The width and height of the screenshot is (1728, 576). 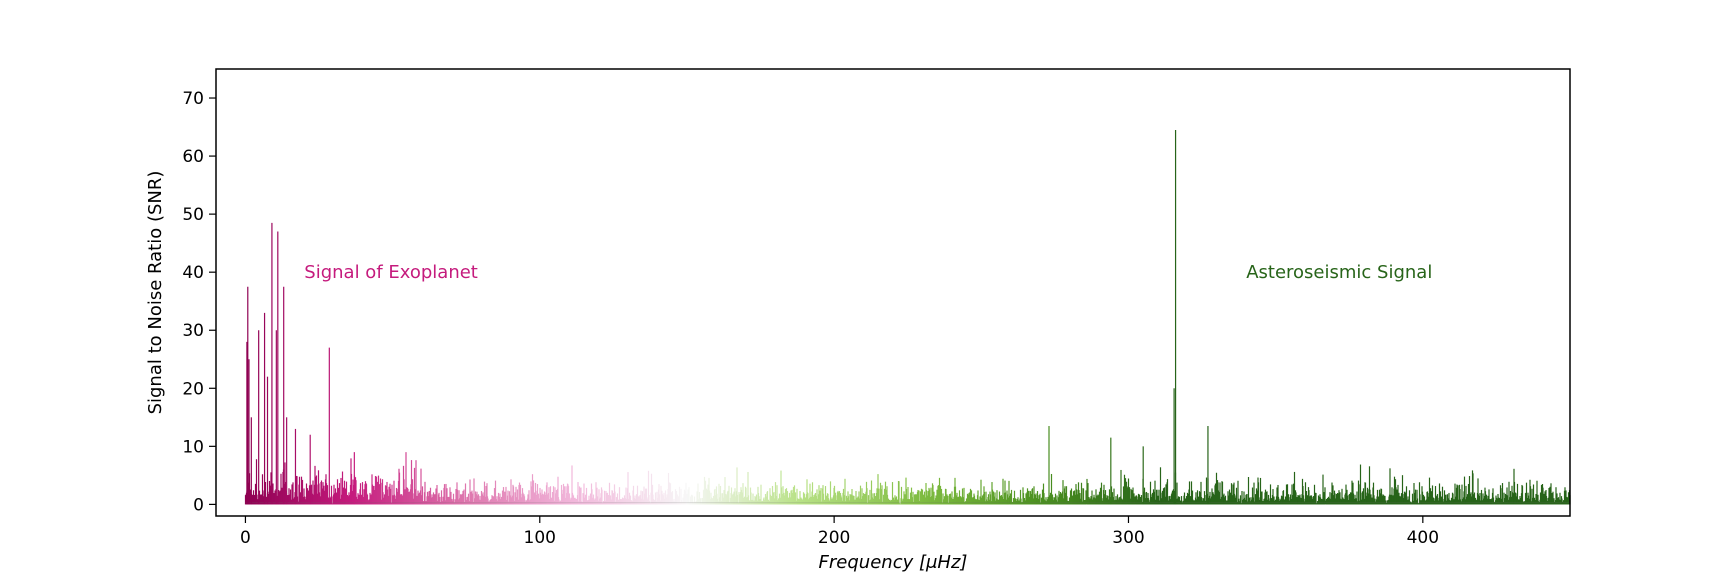 What do you see at coordinates (193, 157) in the screenshot?
I see `y-tick-label: 60` at bounding box center [193, 157].